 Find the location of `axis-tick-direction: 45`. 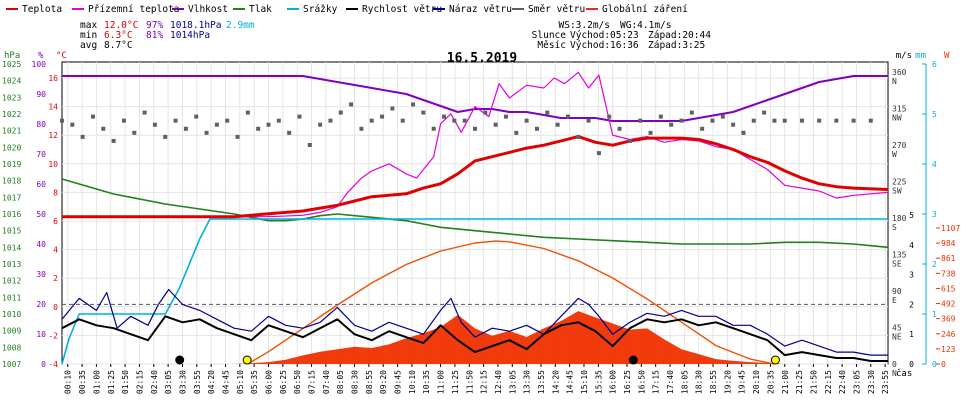

axis-tick-direction: 45 is located at coordinates (897, 328).